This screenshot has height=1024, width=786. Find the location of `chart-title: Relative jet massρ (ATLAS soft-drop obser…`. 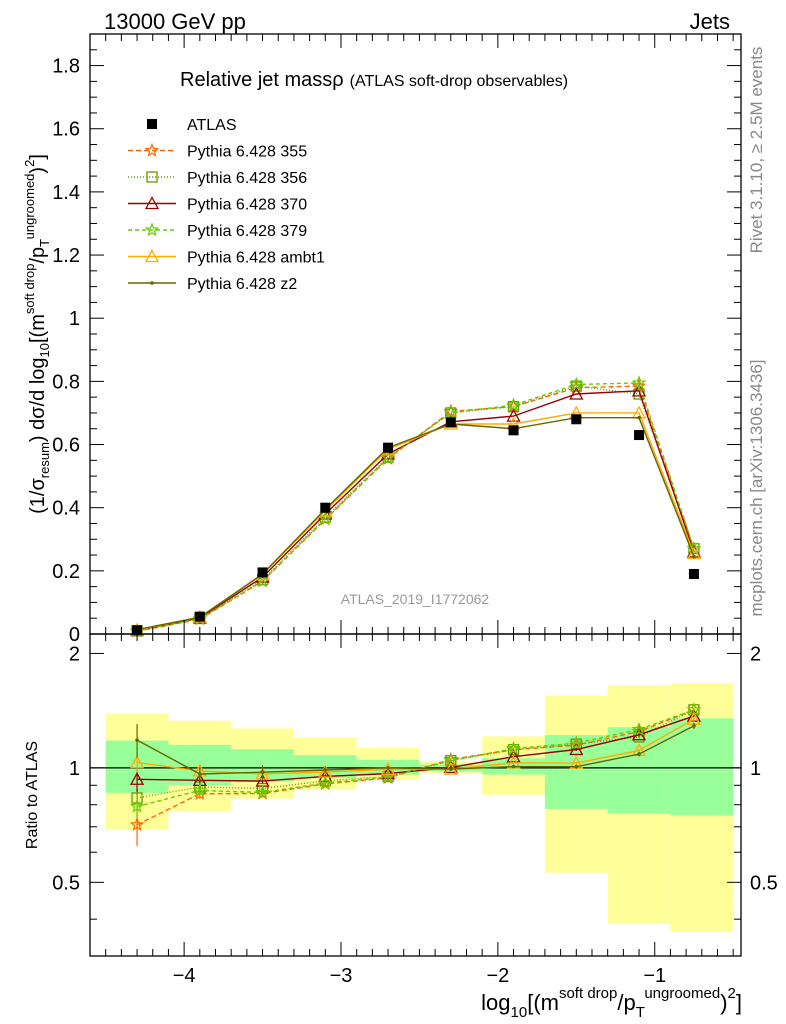

chart-title: Relative jet massρ (ATLAS soft-drop obser… is located at coordinates (374, 80).